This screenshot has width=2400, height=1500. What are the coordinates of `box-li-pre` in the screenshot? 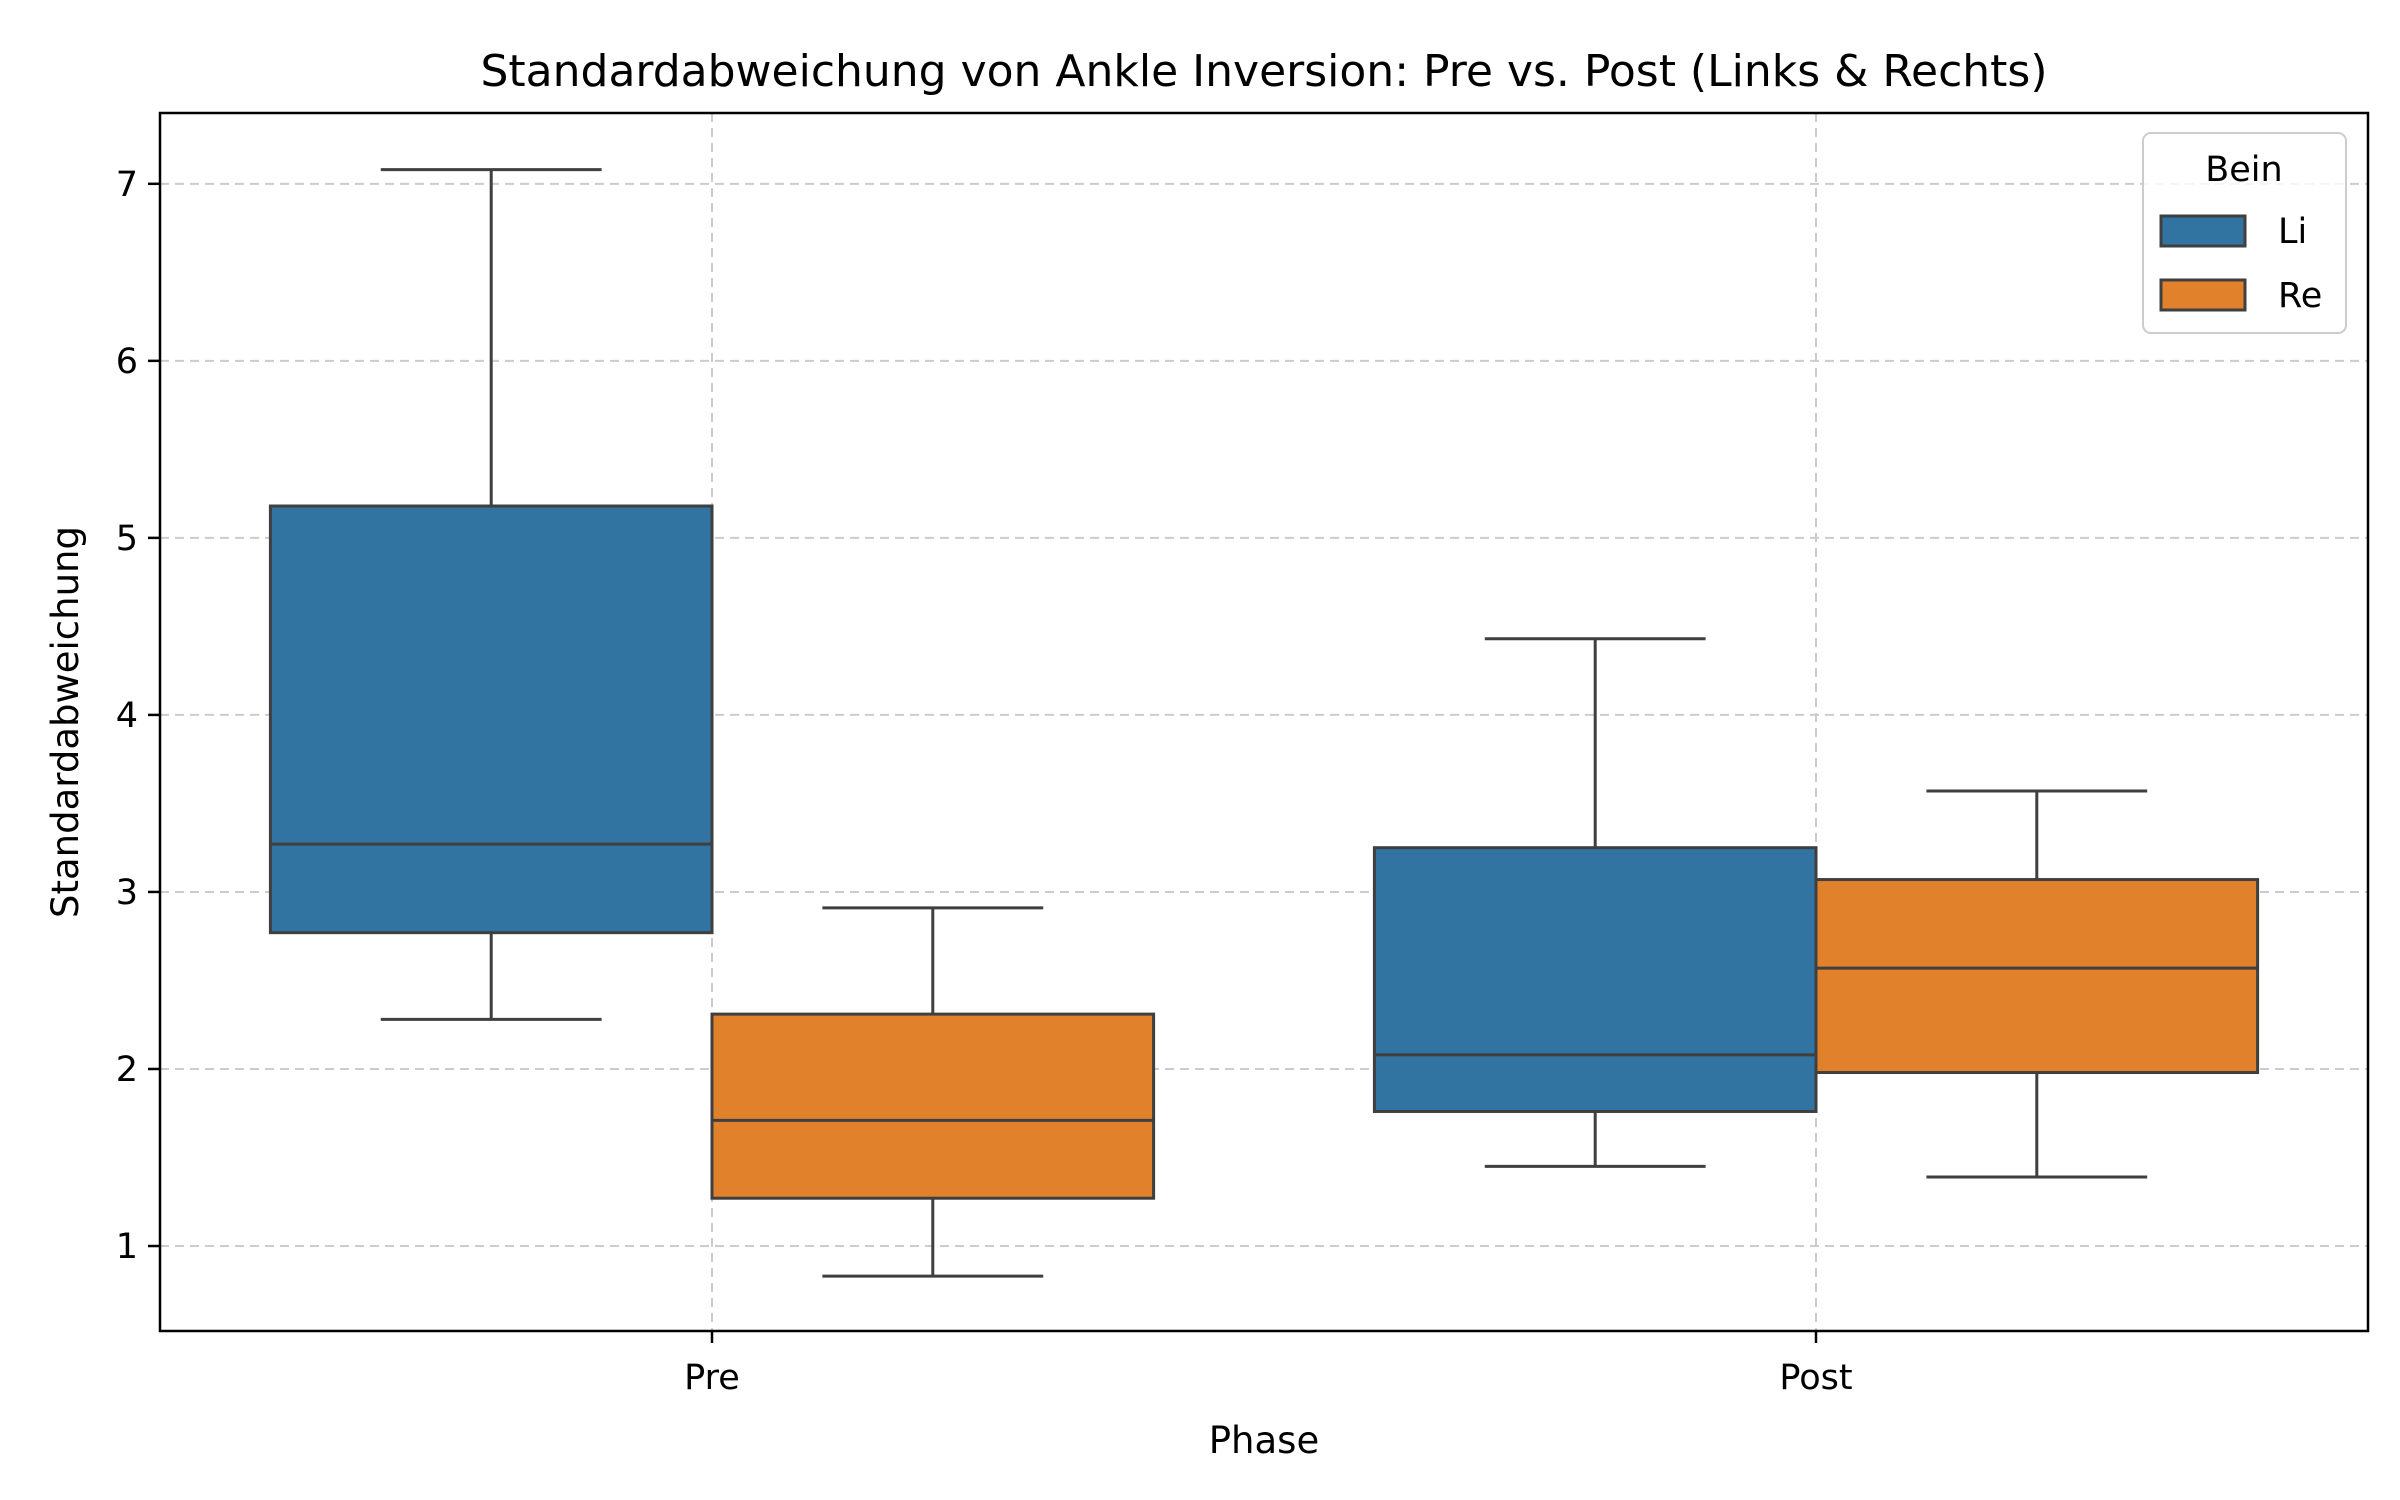 It's located at (491, 594).